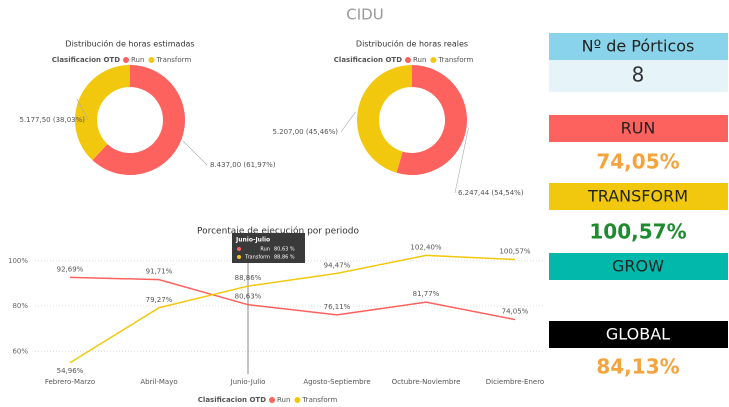  I want to click on card-value: 84,13%, so click(637, 367).